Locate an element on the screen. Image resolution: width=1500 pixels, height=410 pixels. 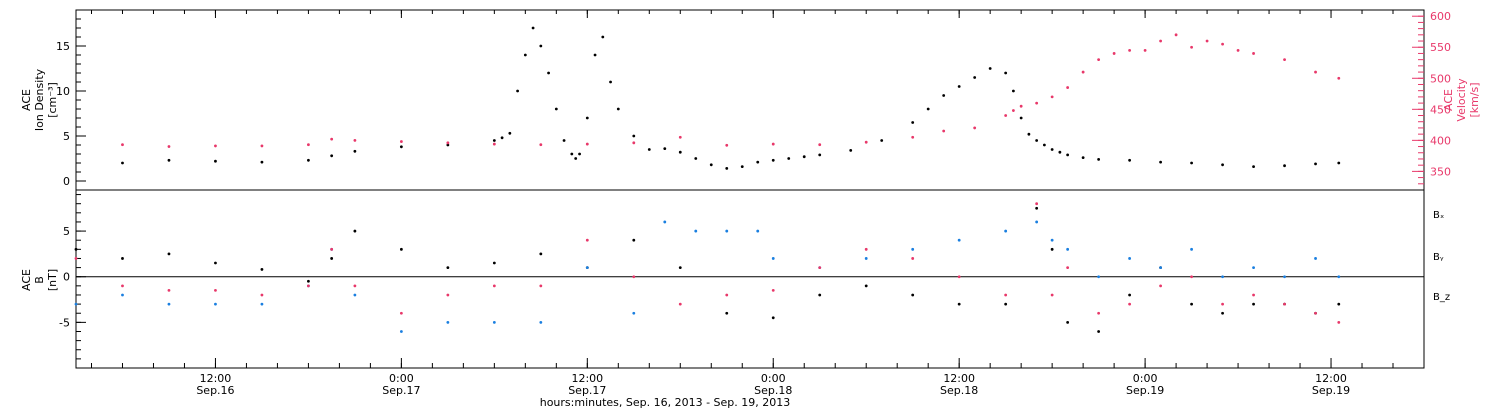
top-left-label-line2: Ion Density is located at coordinates (39, 99).